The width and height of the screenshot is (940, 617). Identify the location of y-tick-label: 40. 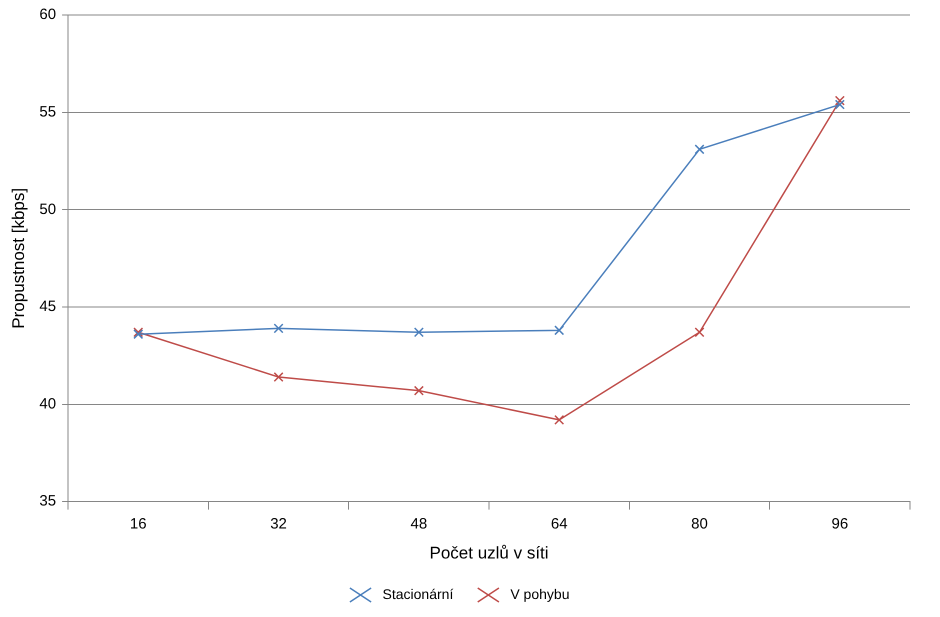
(47, 403).